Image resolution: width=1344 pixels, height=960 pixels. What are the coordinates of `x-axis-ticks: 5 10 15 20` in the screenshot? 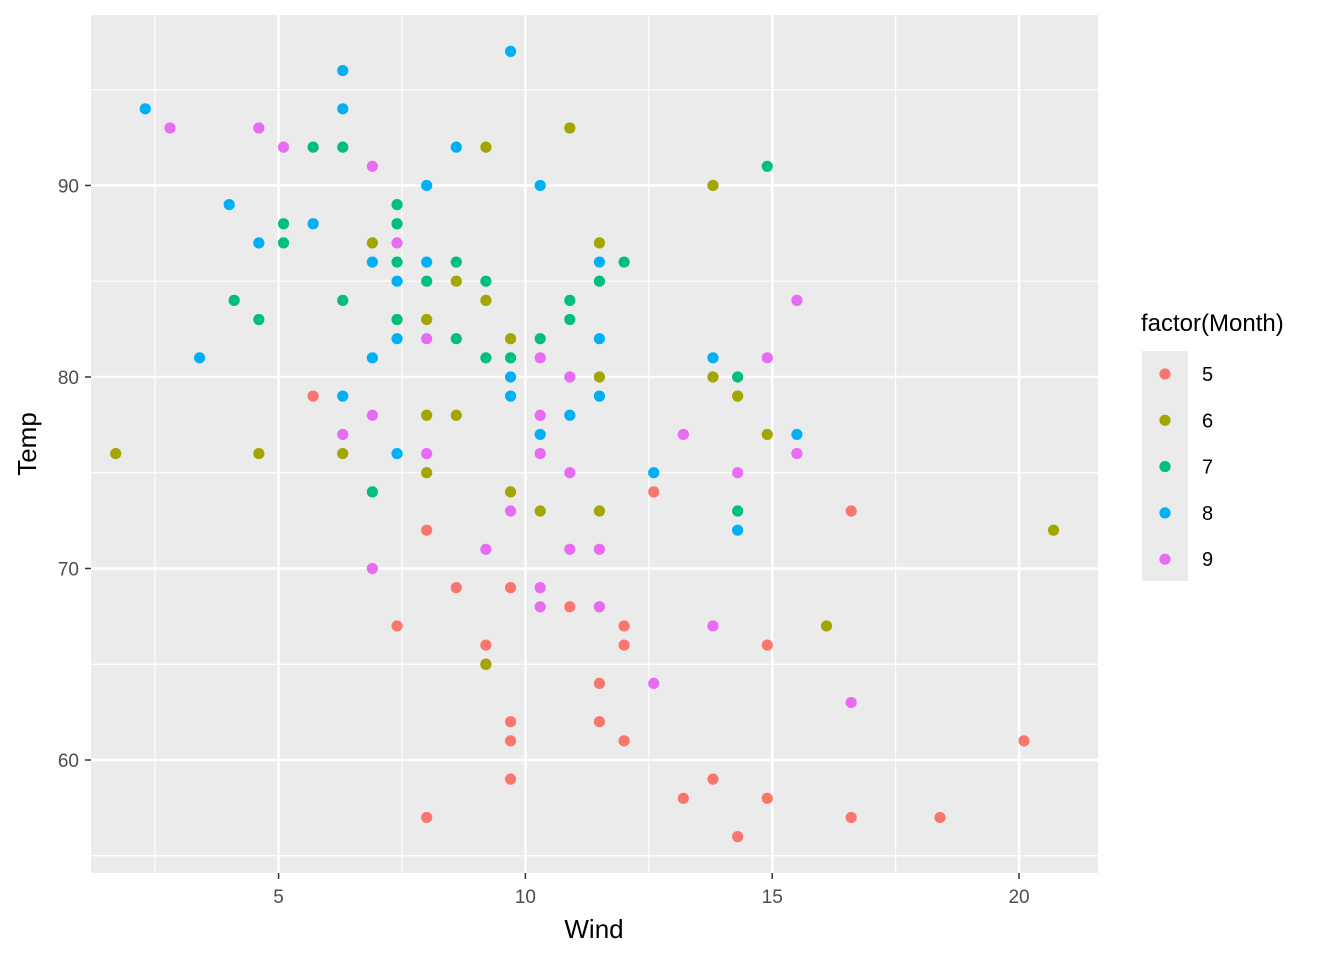 It's located at (651, 890).